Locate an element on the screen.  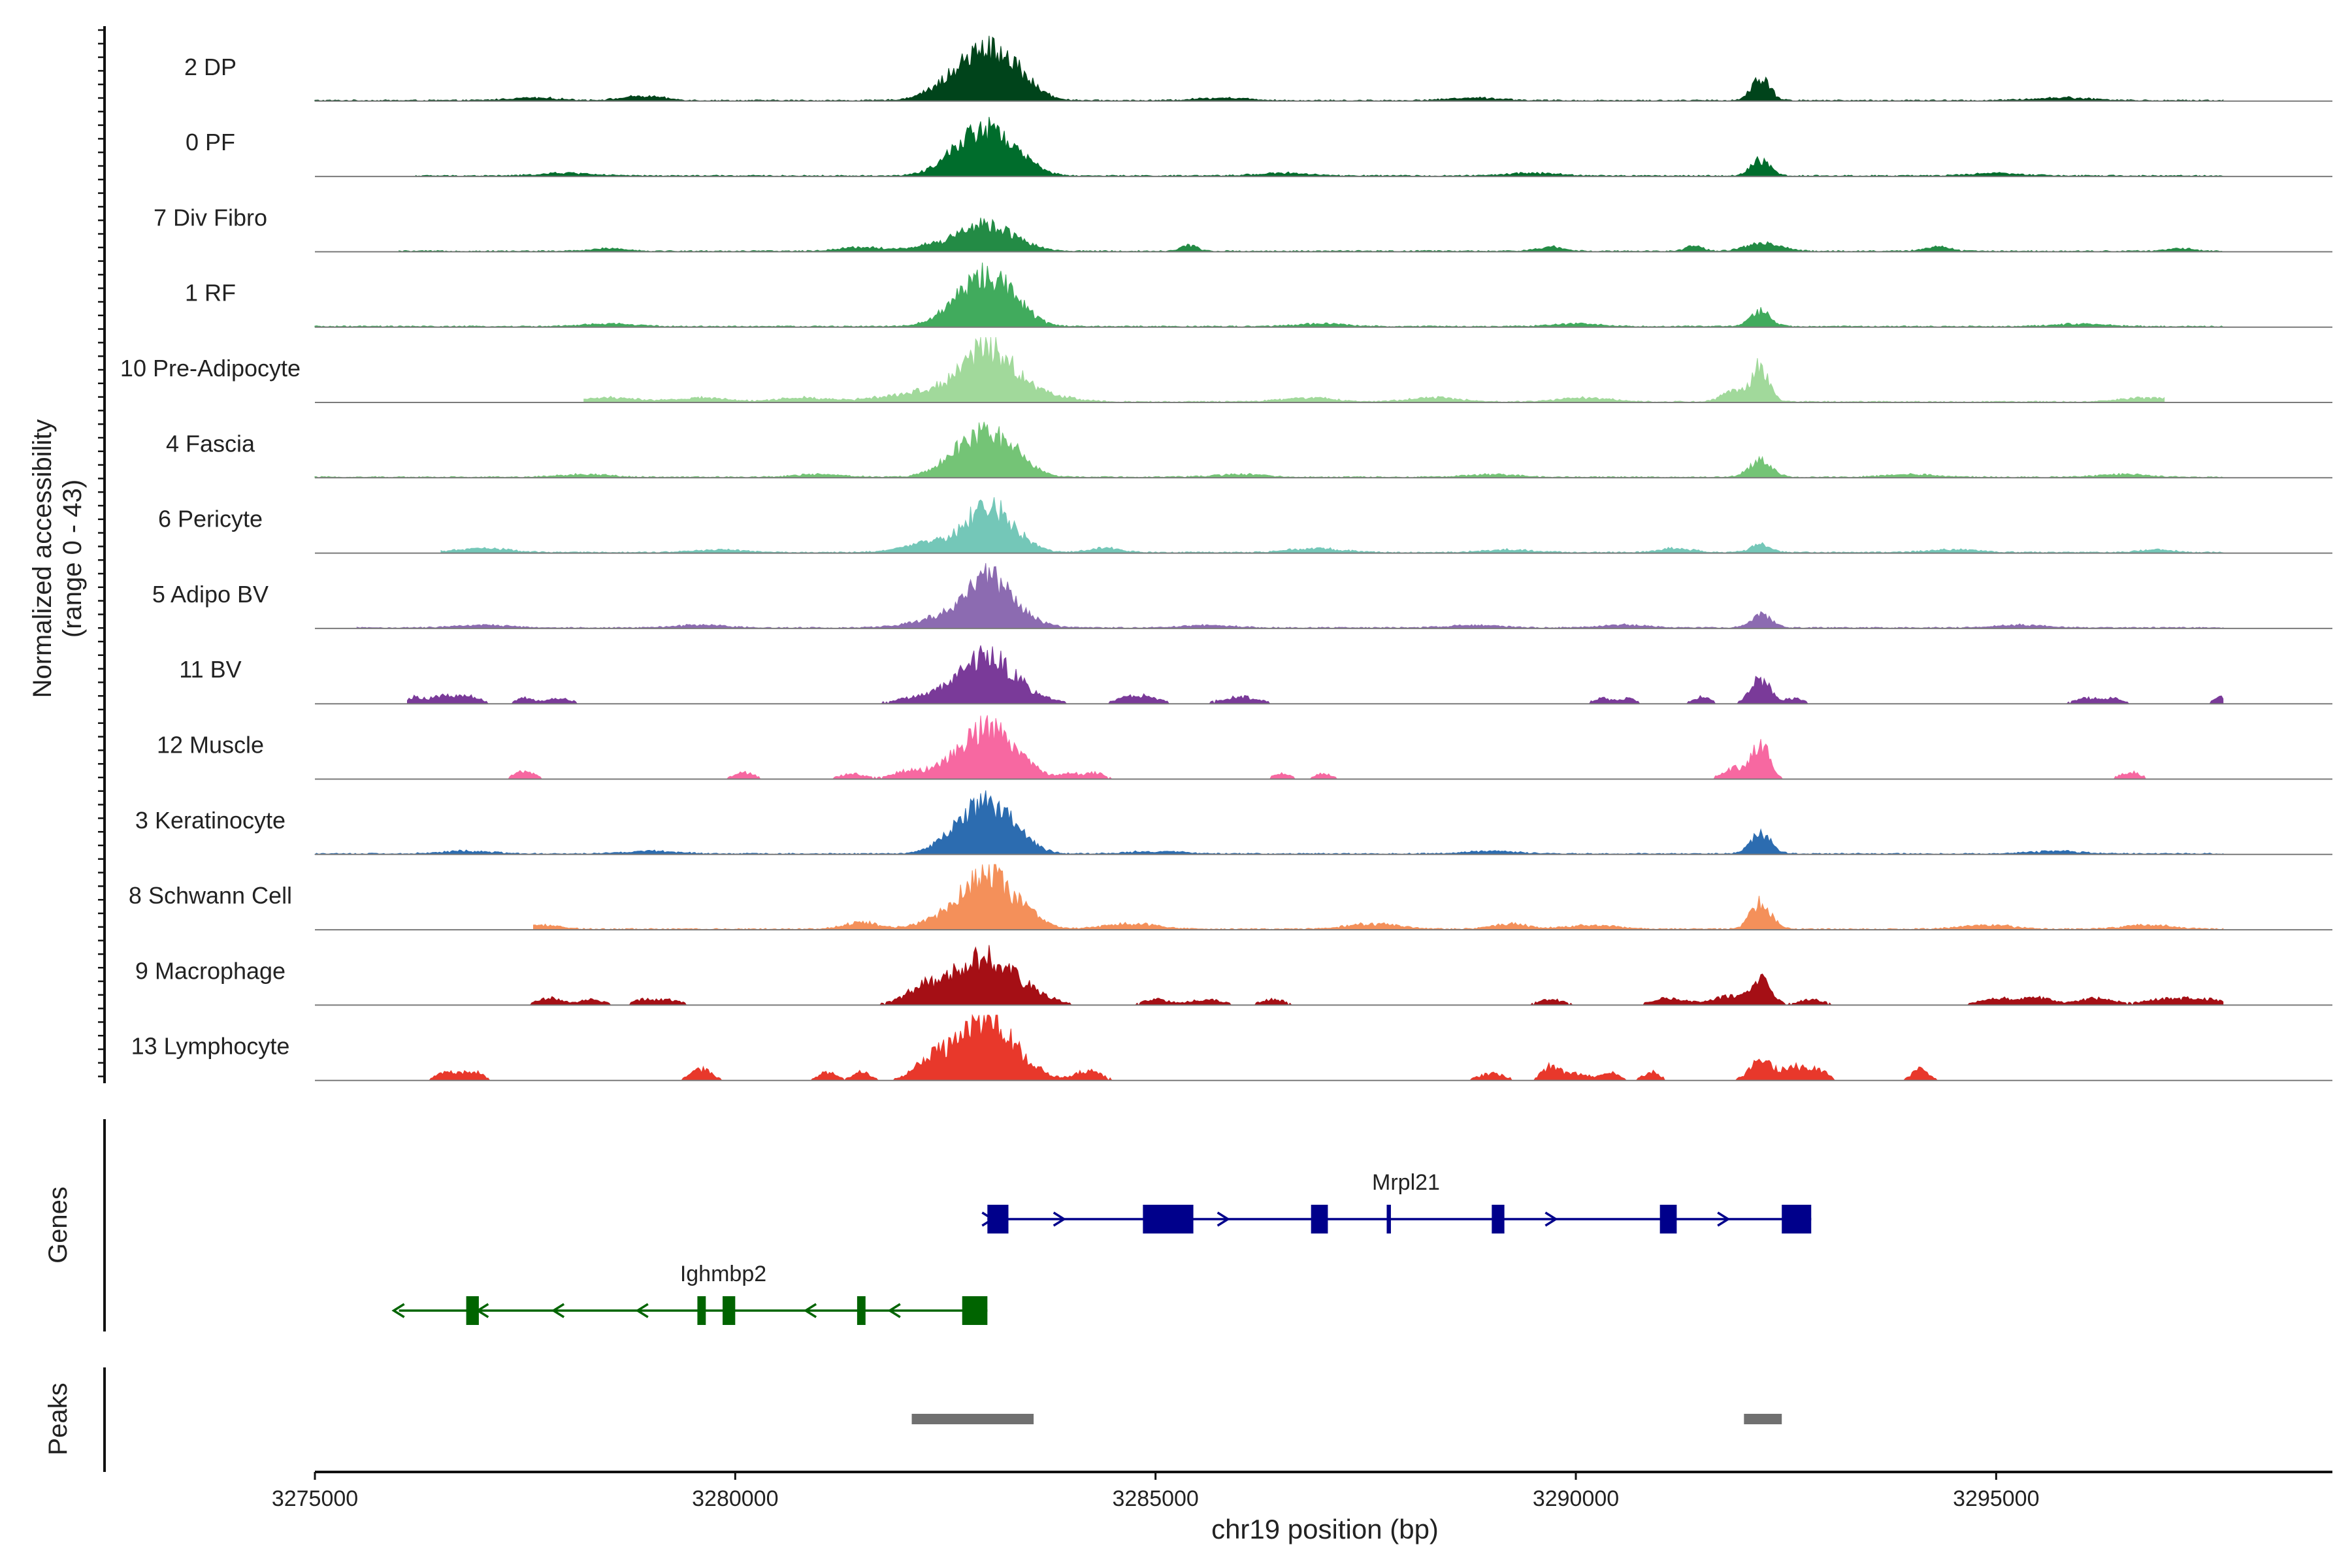
coverage-12-muscle is located at coordinates (1324, 747).